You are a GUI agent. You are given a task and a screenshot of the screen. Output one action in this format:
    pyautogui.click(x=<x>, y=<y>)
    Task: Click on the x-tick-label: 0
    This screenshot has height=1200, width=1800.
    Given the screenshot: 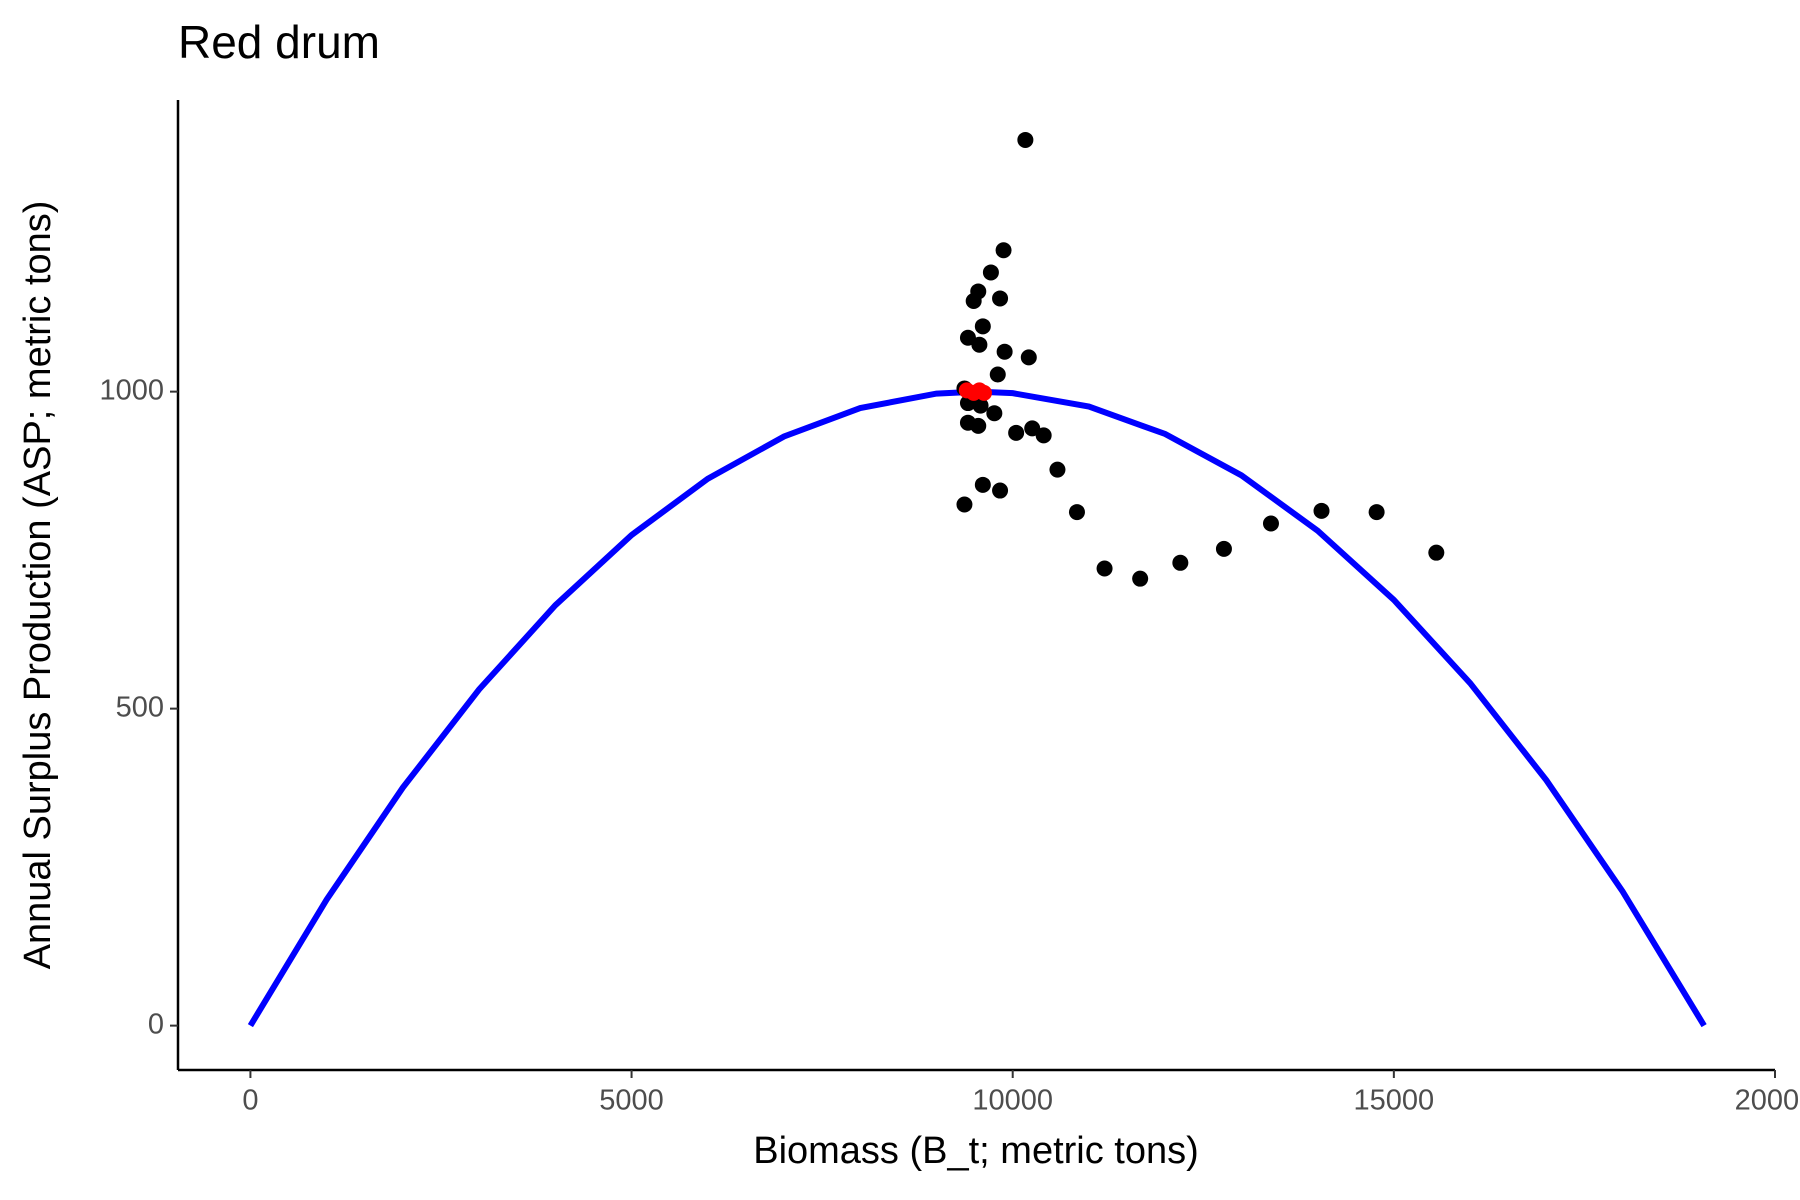 What is the action you would take?
    pyautogui.click(x=250, y=1101)
    